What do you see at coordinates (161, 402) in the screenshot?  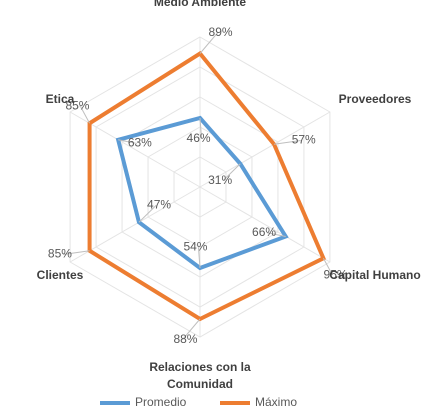 I see `legend-label: Promedio` at bounding box center [161, 402].